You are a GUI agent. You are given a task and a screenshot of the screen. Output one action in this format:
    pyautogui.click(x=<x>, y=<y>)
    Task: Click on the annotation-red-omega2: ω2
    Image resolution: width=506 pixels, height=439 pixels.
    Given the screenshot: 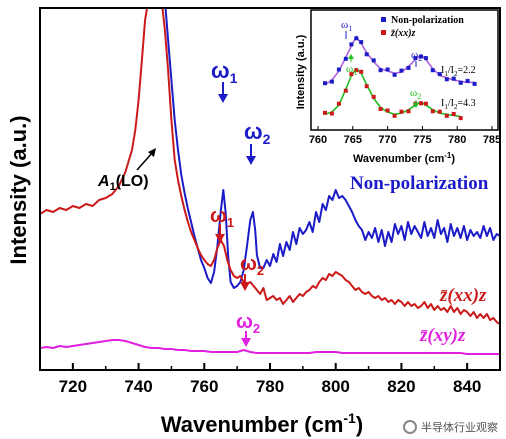 What is the action you would take?
    pyautogui.click(x=252, y=272)
    